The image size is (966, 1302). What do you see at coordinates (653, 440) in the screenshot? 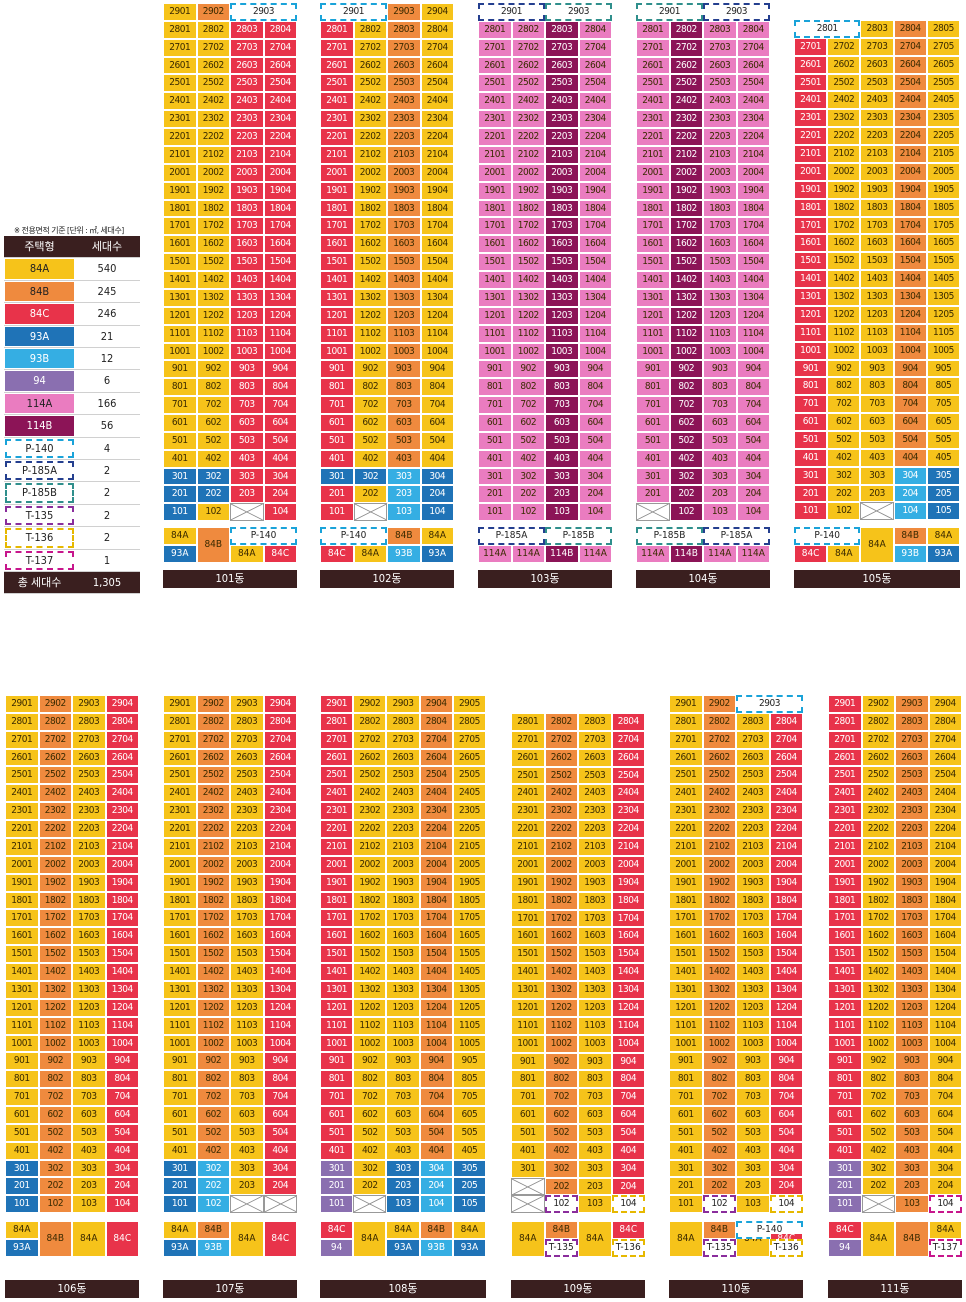
I see `unit-cell: 501` at bounding box center [653, 440].